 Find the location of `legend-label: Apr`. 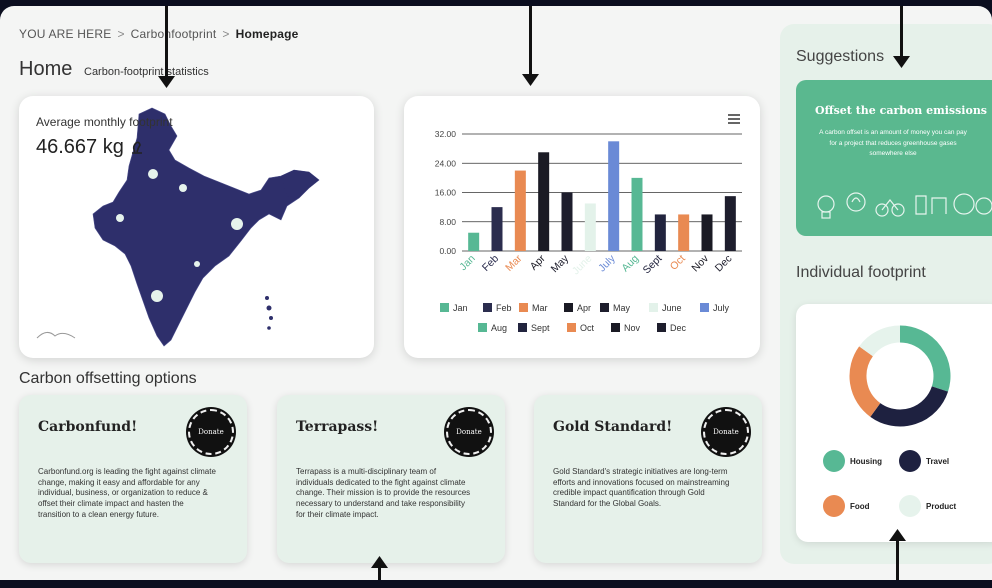

legend-label: Apr is located at coordinates (584, 308).